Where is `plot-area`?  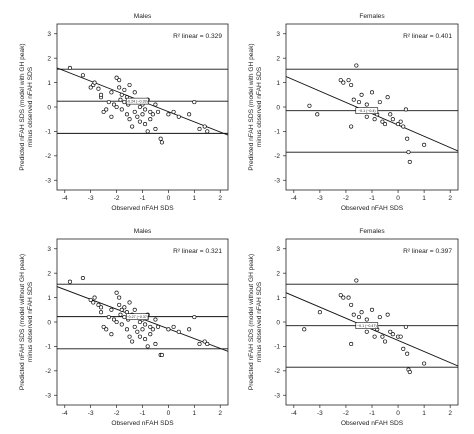 plot-area is located at coordinates (372, 113).